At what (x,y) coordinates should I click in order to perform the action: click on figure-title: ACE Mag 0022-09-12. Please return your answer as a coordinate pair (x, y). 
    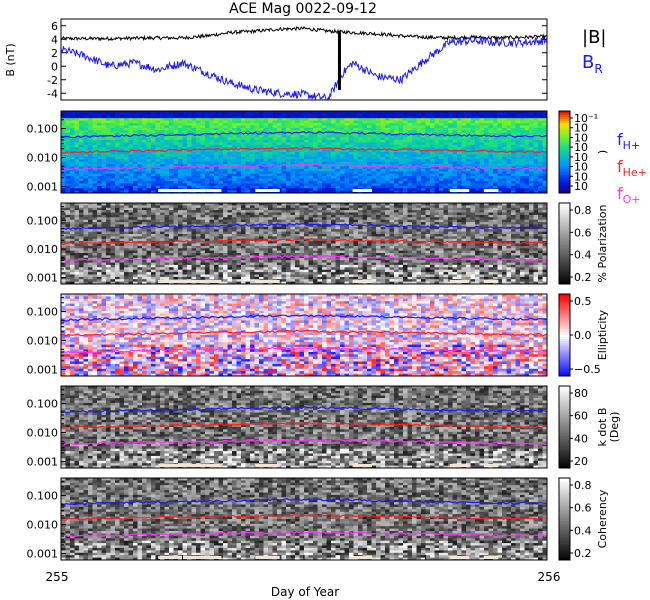
    Looking at the image, I should click on (303, 9).